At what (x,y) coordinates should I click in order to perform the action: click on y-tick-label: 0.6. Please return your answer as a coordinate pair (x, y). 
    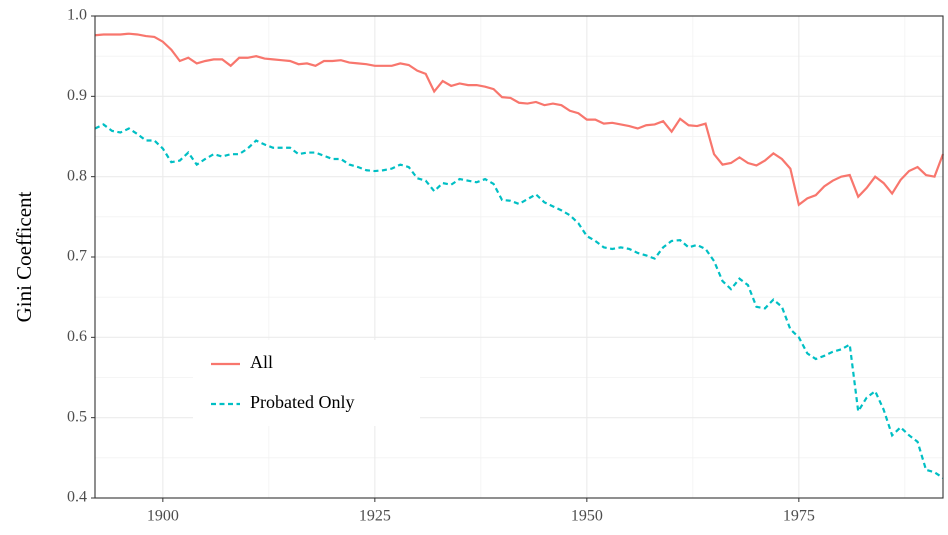
    Looking at the image, I should click on (77, 336).